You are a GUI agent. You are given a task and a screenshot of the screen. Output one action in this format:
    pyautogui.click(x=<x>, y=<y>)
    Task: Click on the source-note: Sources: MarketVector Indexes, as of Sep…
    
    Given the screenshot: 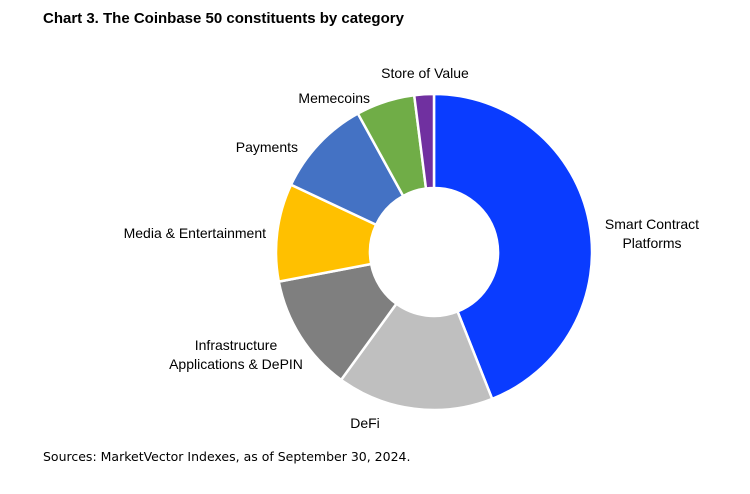 What is the action you would take?
    pyautogui.click(x=227, y=456)
    